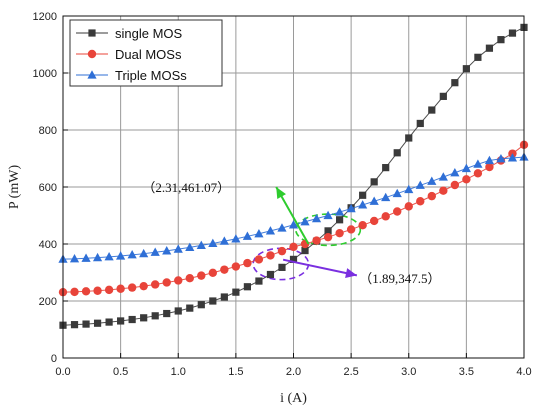 The image size is (550, 416). Describe the element at coordinates (120, 372) in the screenshot. I see `x-tick-label: 0.5` at that location.